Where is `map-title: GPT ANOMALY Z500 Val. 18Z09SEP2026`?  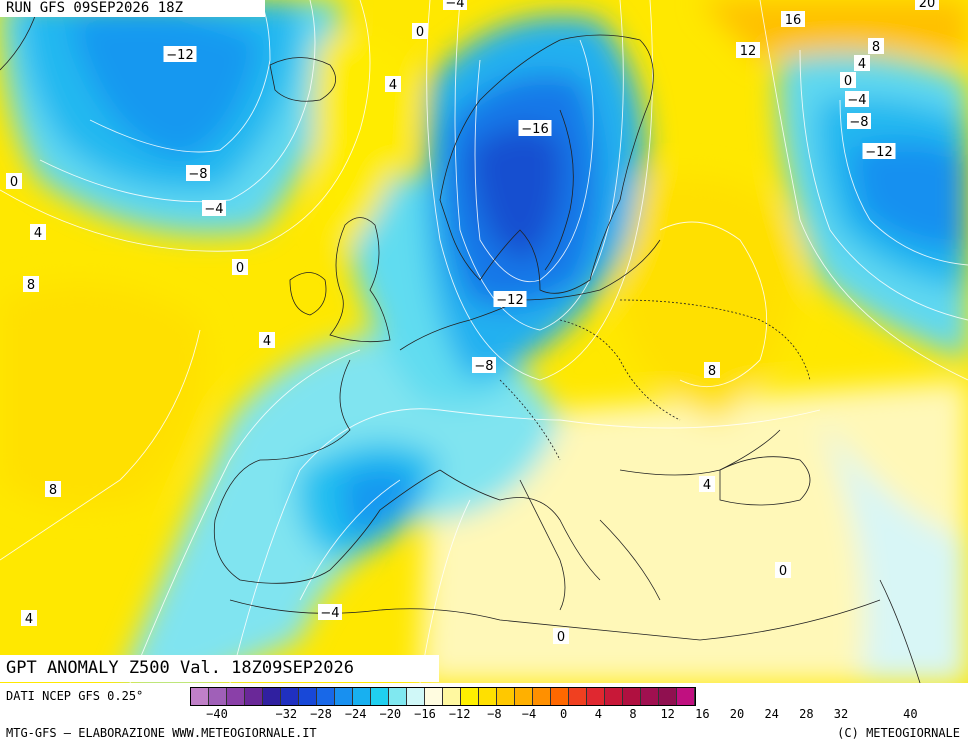 map-title: GPT ANOMALY Z500 Val. 18Z09SEP2026 is located at coordinates (219, 668).